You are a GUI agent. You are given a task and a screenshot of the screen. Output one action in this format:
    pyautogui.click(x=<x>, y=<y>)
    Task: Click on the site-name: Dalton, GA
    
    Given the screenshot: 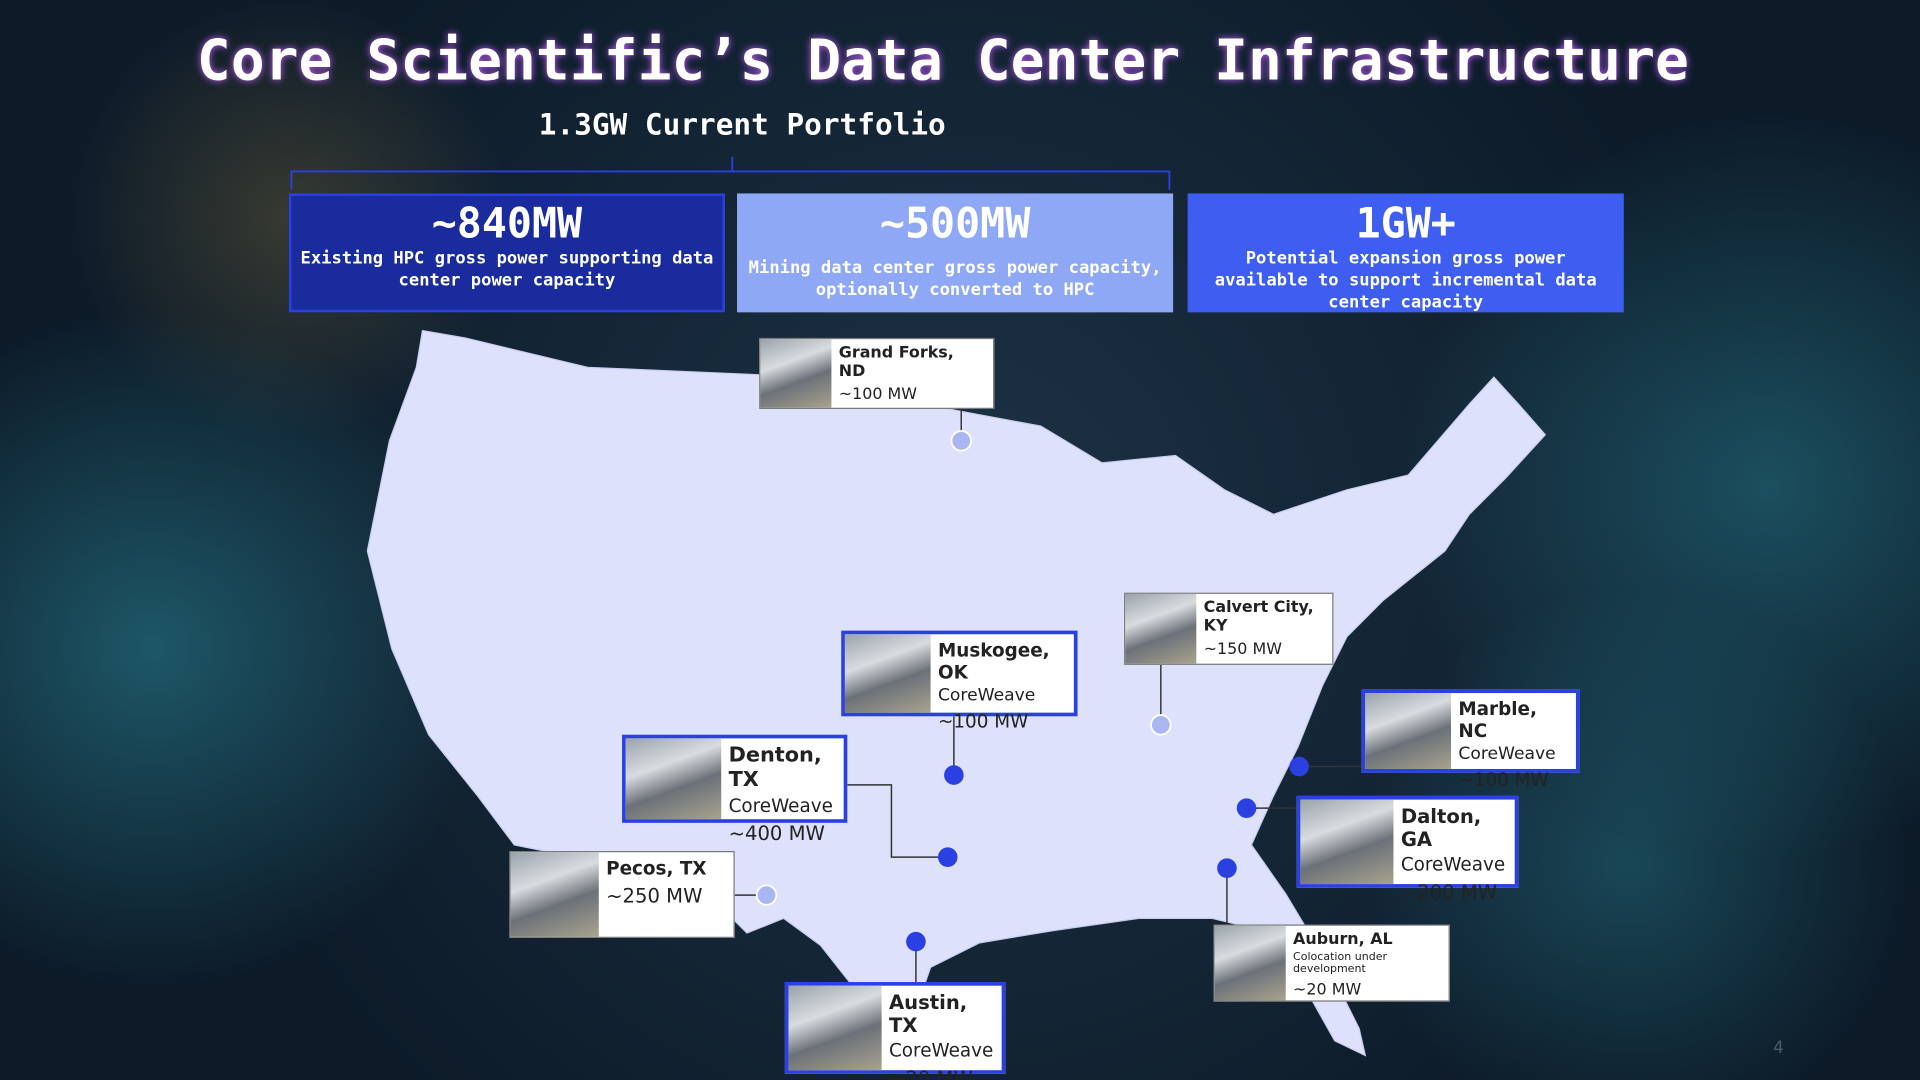 What is the action you would take?
    pyautogui.click(x=1441, y=828)
    